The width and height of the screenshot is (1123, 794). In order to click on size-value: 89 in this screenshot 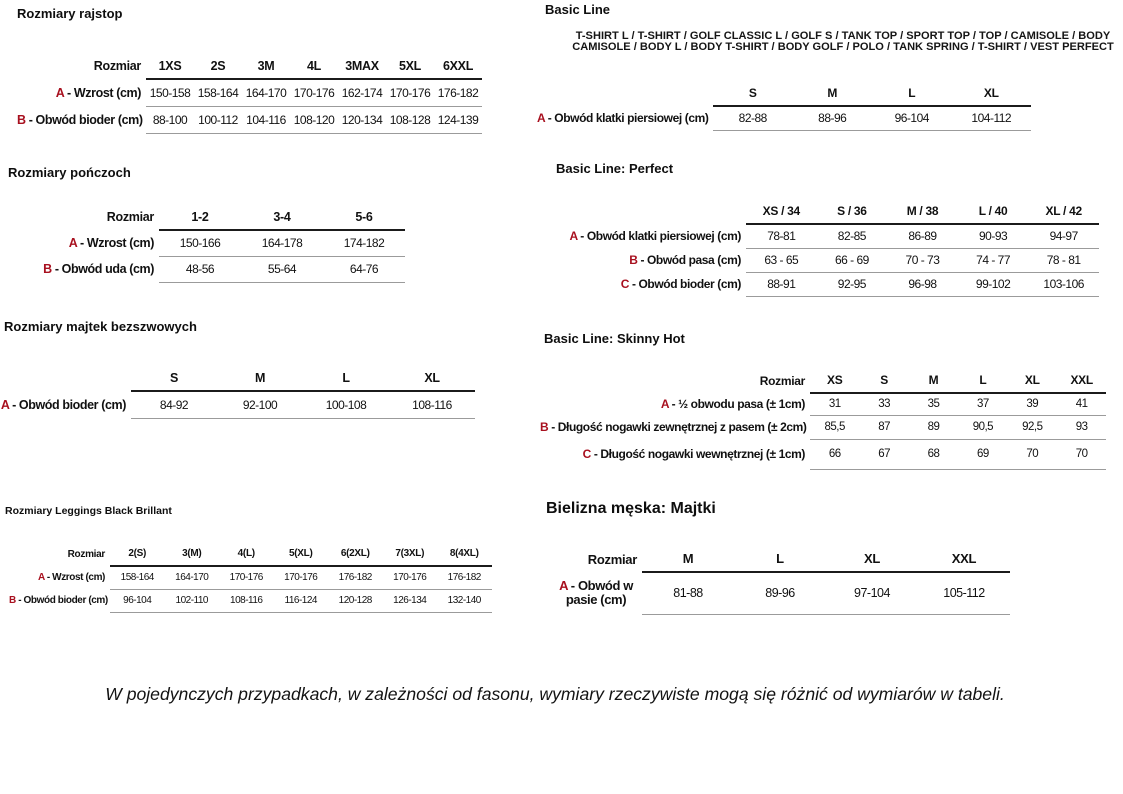, I will do `click(933, 427)`.